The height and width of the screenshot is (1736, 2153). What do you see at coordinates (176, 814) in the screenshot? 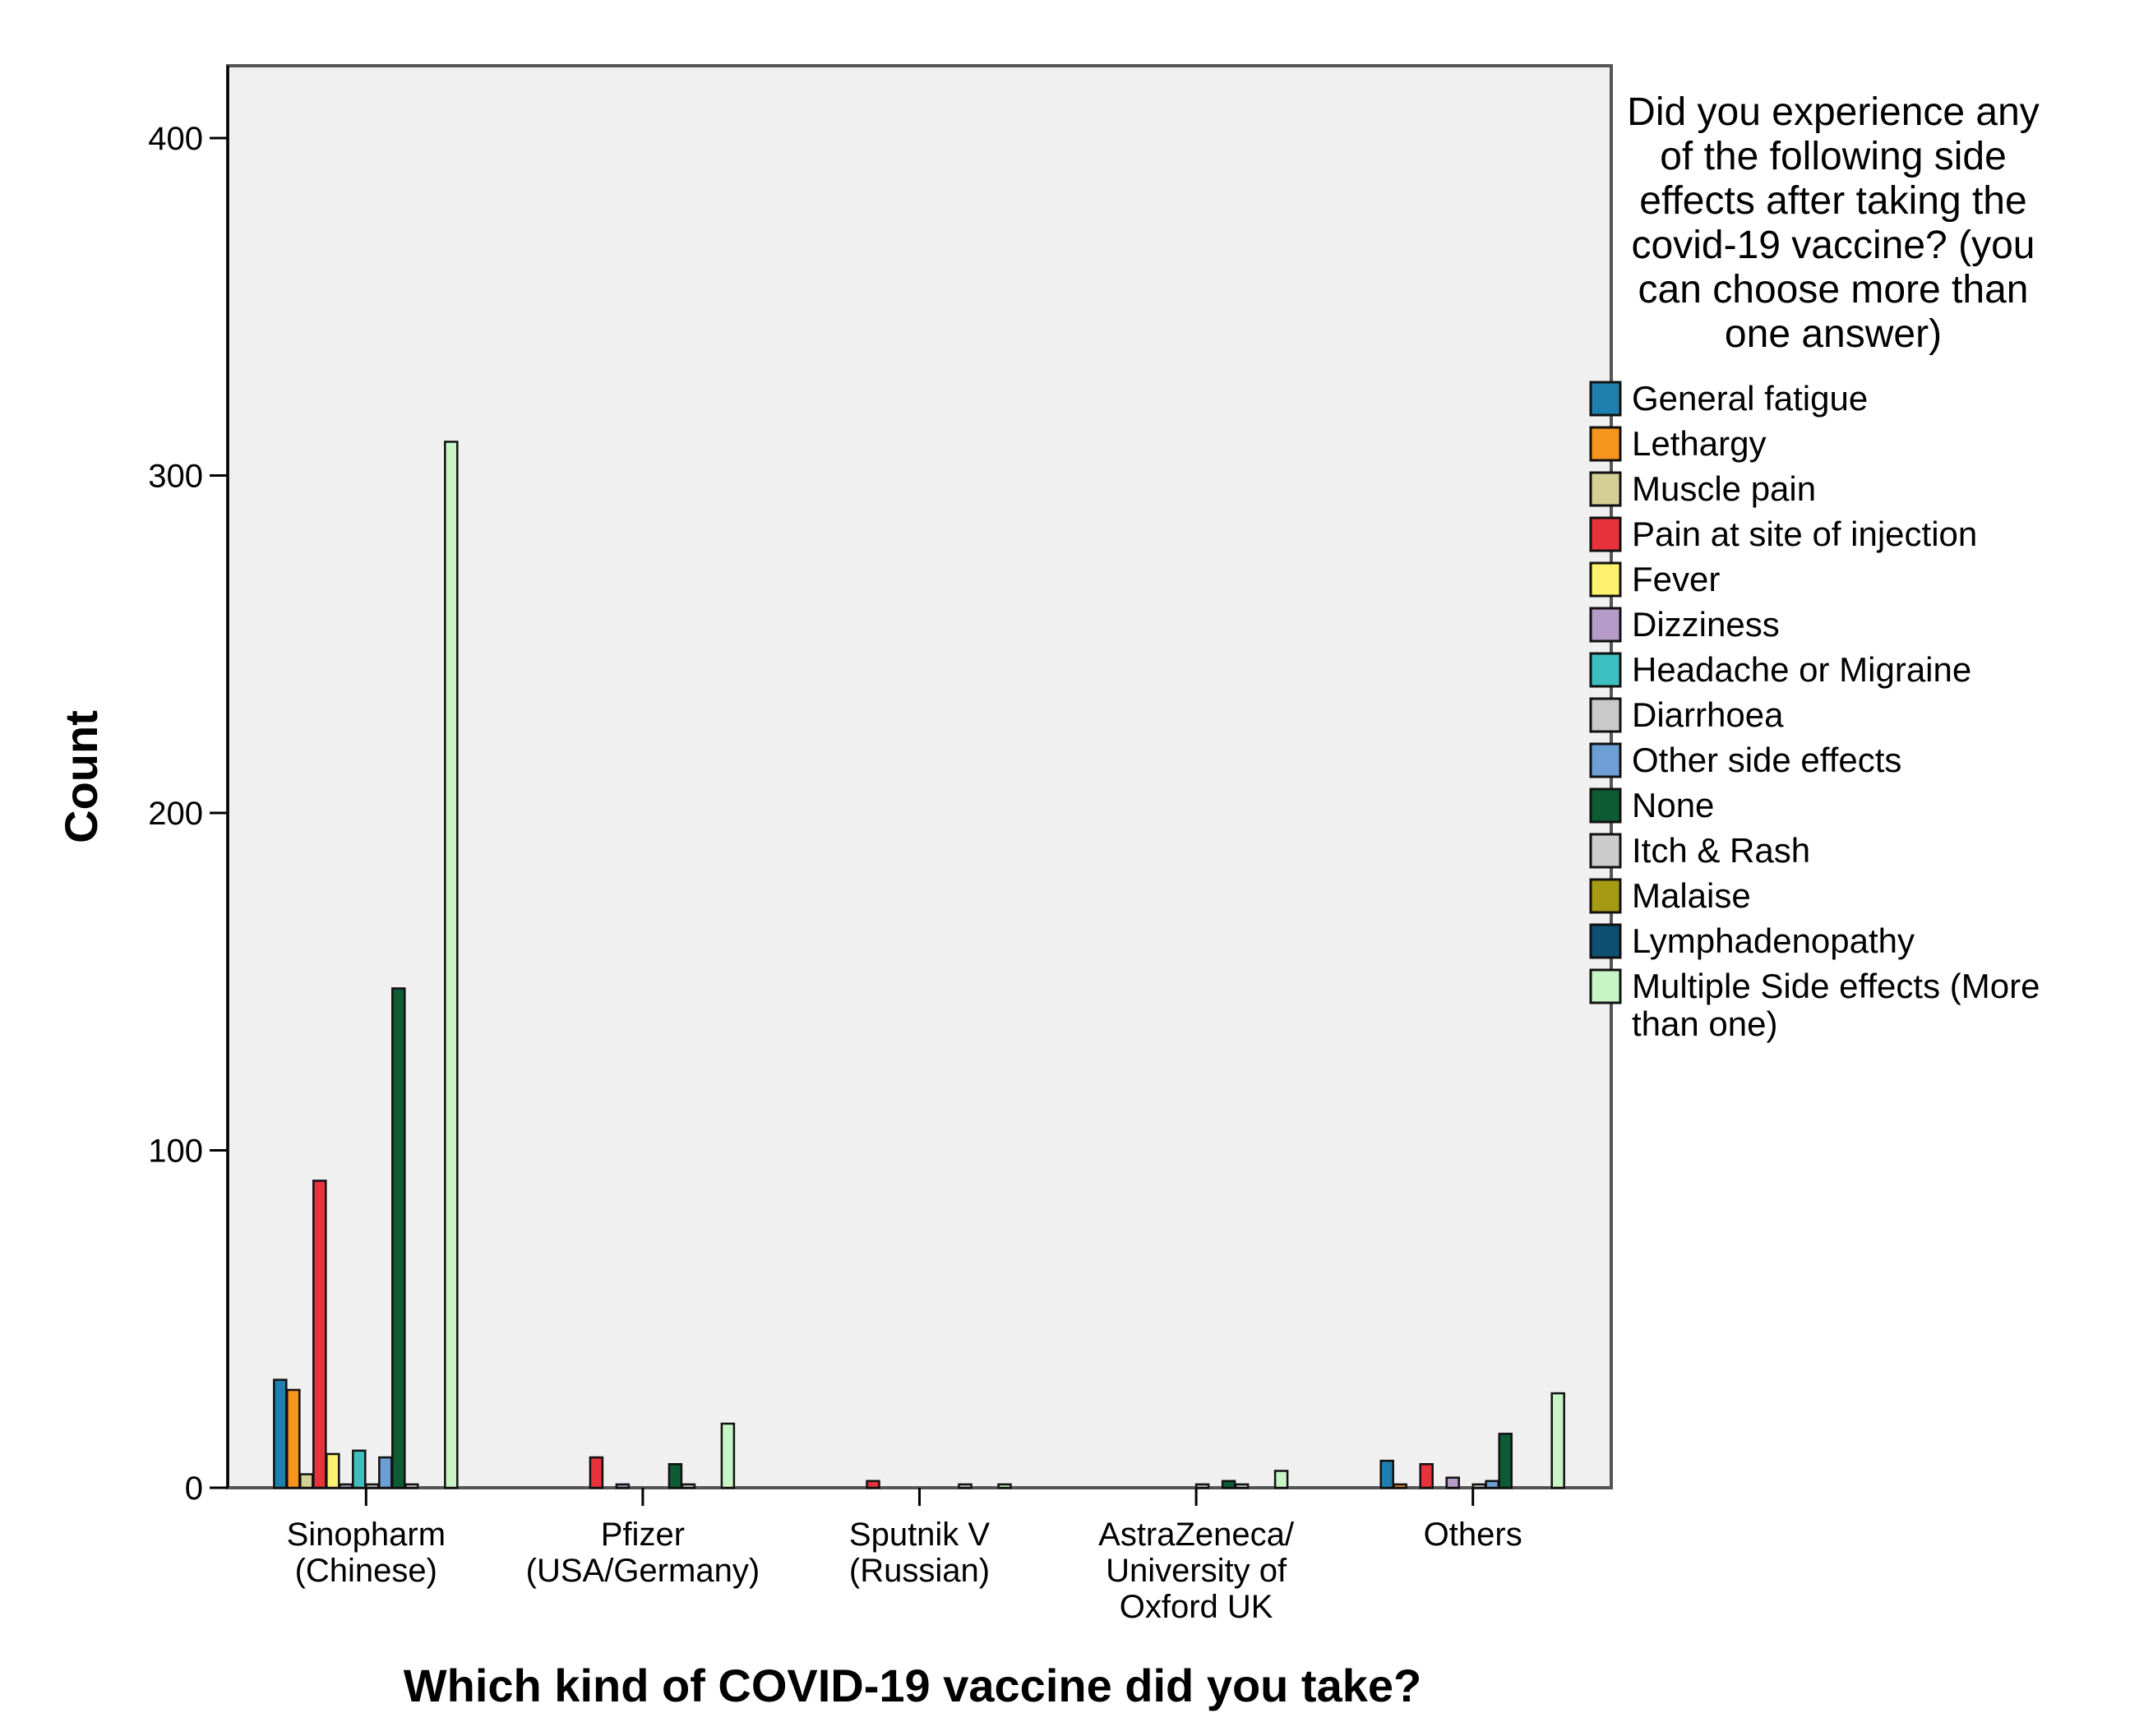
I see `y-tick-label: 200` at bounding box center [176, 814].